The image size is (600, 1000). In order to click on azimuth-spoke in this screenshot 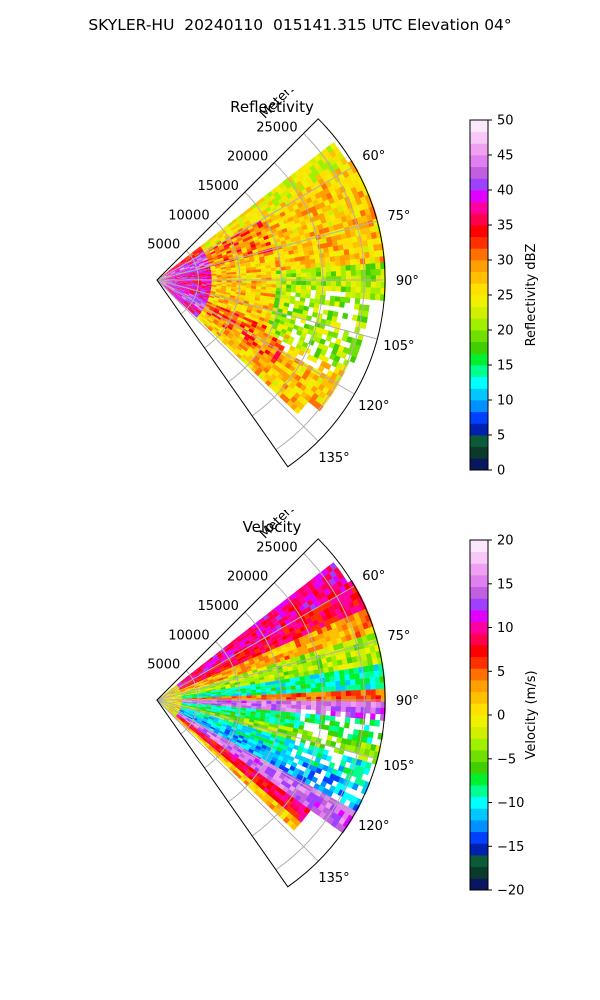, I will do `click(267, 309)`.